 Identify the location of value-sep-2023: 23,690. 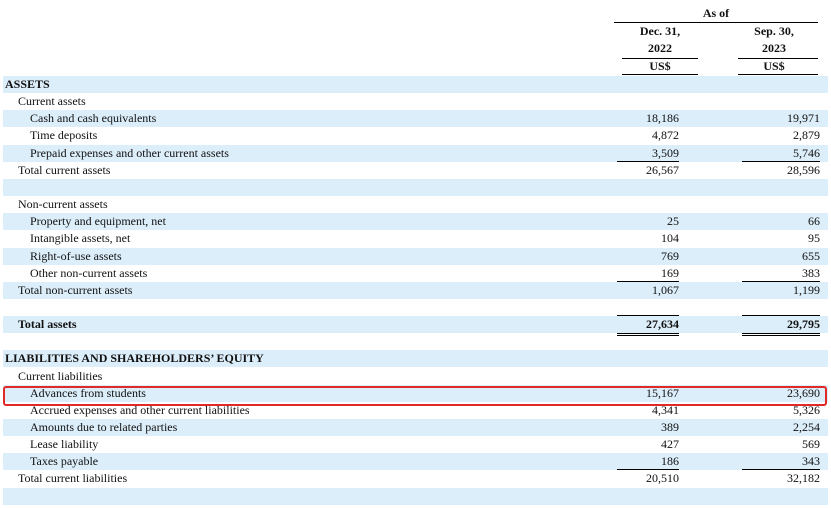
(803, 392).